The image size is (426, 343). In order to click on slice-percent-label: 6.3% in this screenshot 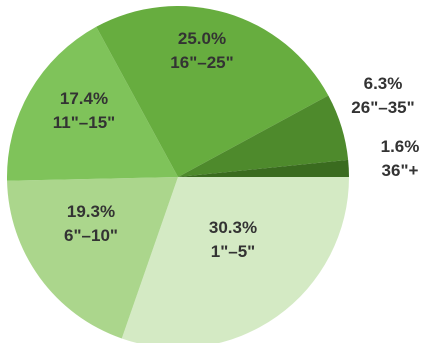, I will do `click(383, 83)`.